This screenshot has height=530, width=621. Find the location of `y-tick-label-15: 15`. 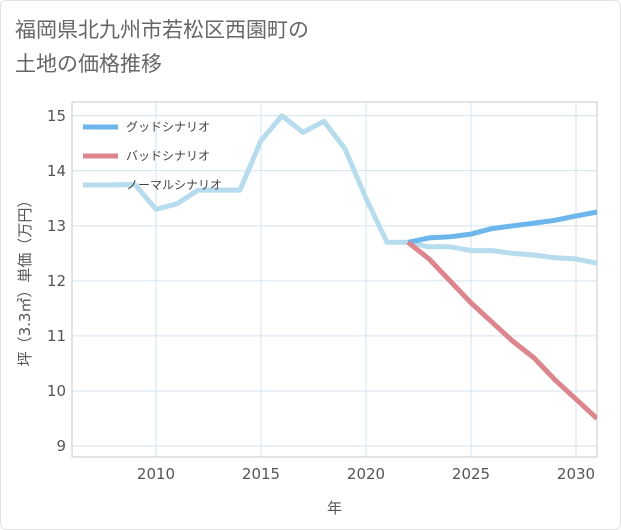

y-tick-label-15: 15 is located at coordinates (56, 116).